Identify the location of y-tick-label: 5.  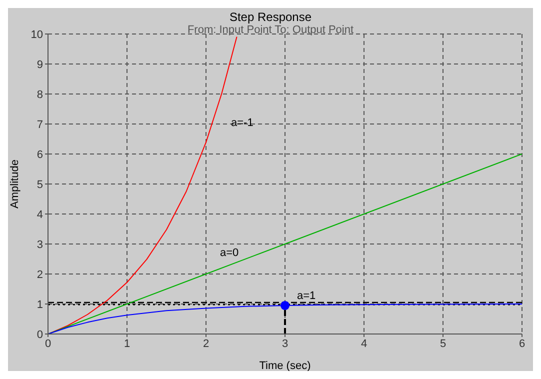
(39, 184).